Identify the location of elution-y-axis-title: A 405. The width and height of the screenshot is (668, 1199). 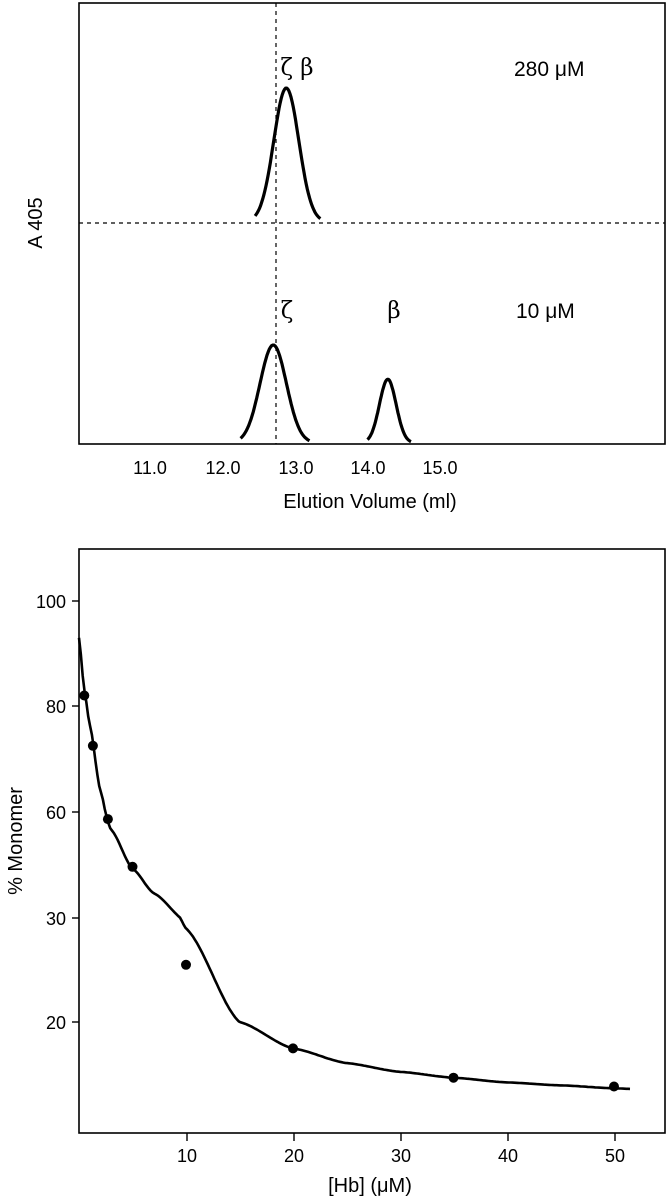
(36, 222).